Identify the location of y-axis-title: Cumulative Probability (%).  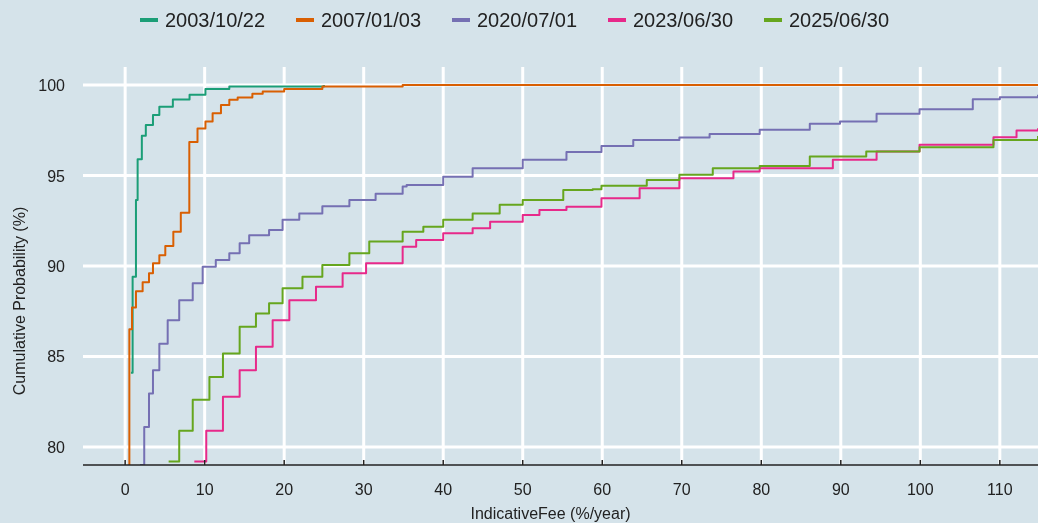
(19, 301).